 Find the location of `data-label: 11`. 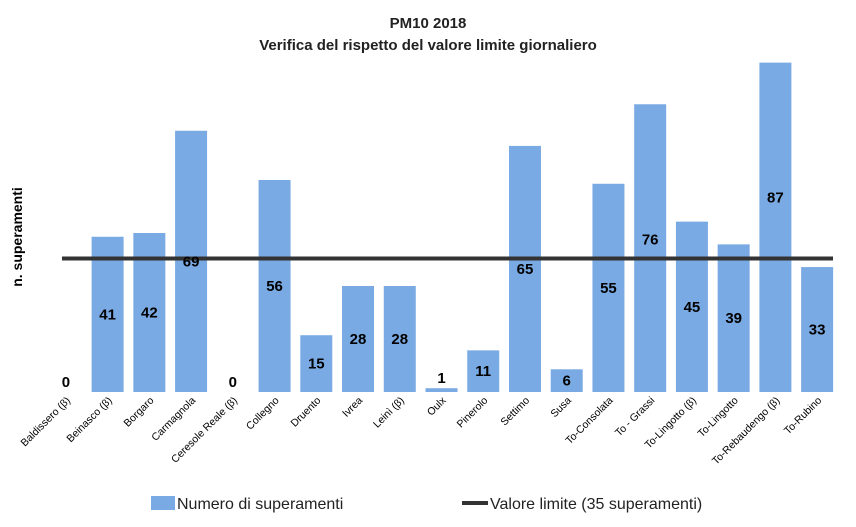

data-label: 11 is located at coordinates (483, 371).